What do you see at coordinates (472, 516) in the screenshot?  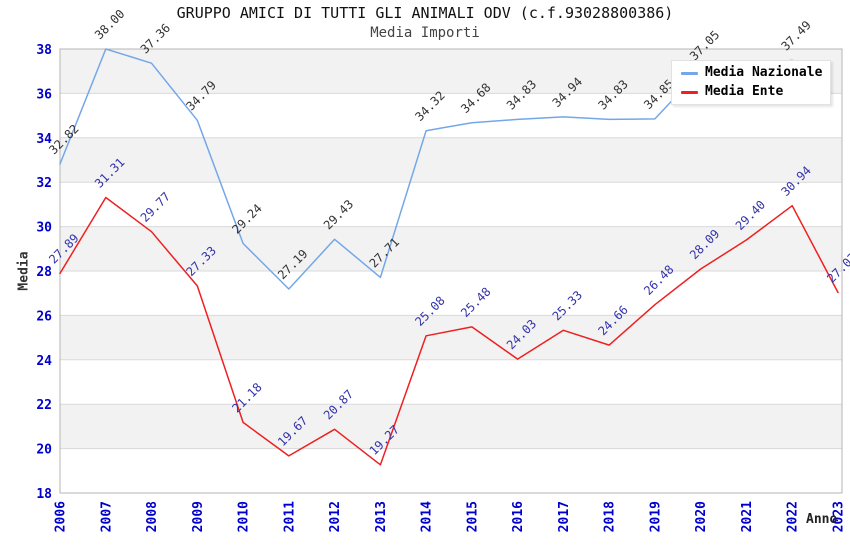 I see `x-tick-label: 2015` at bounding box center [472, 516].